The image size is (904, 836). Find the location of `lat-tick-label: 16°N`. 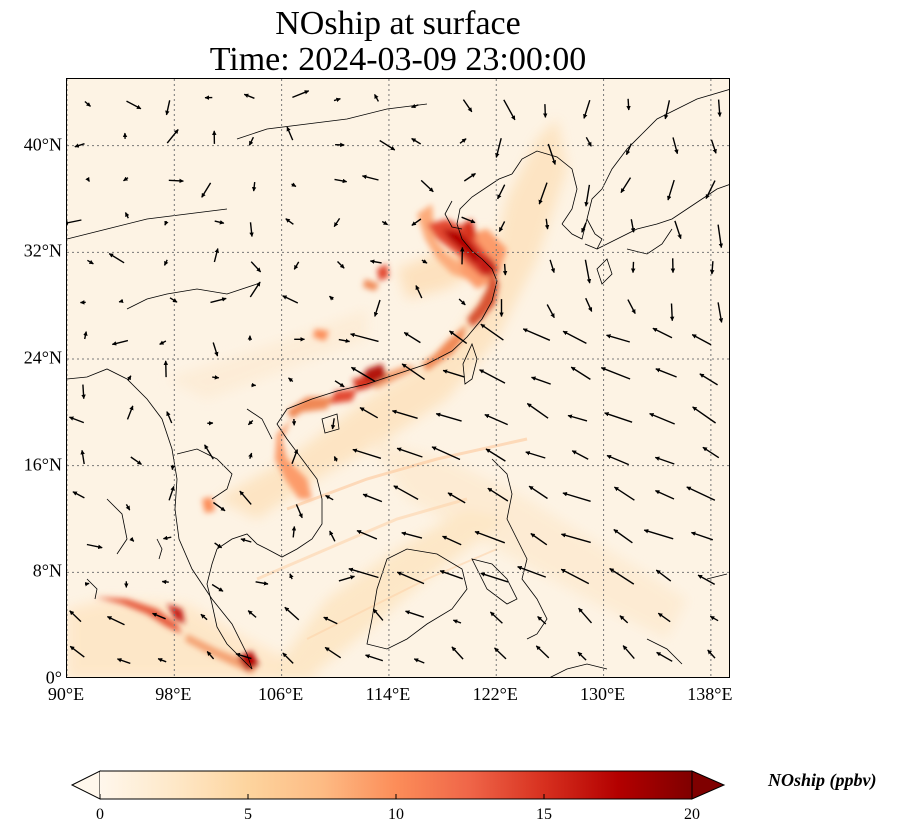

lat-tick-label: 16°N is located at coordinates (42, 464).